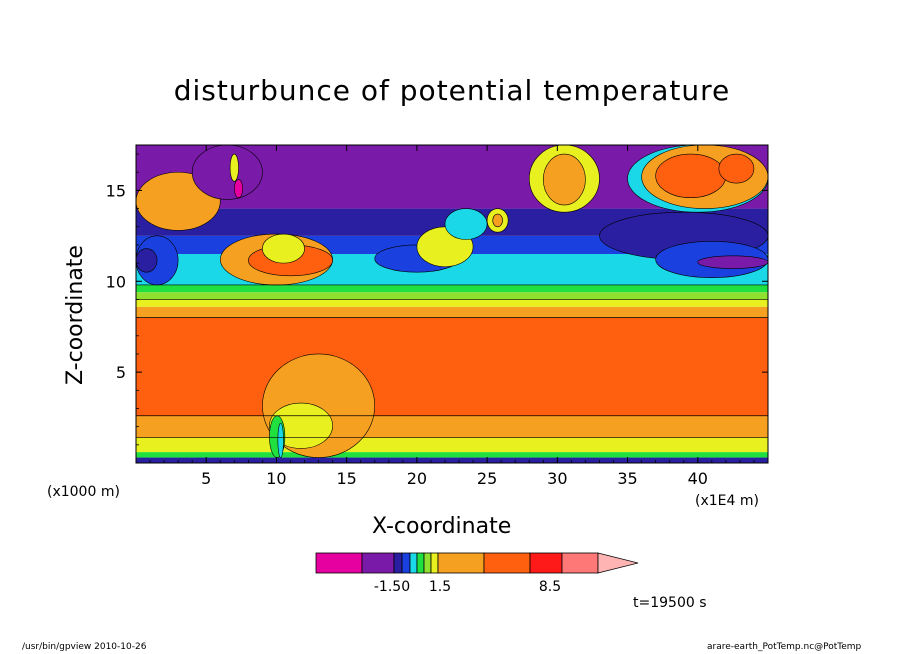 This screenshot has height=654, width=904. Describe the element at coordinates (440, 587) in the screenshot. I see `colorbar-label-1: 1.5` at that location.